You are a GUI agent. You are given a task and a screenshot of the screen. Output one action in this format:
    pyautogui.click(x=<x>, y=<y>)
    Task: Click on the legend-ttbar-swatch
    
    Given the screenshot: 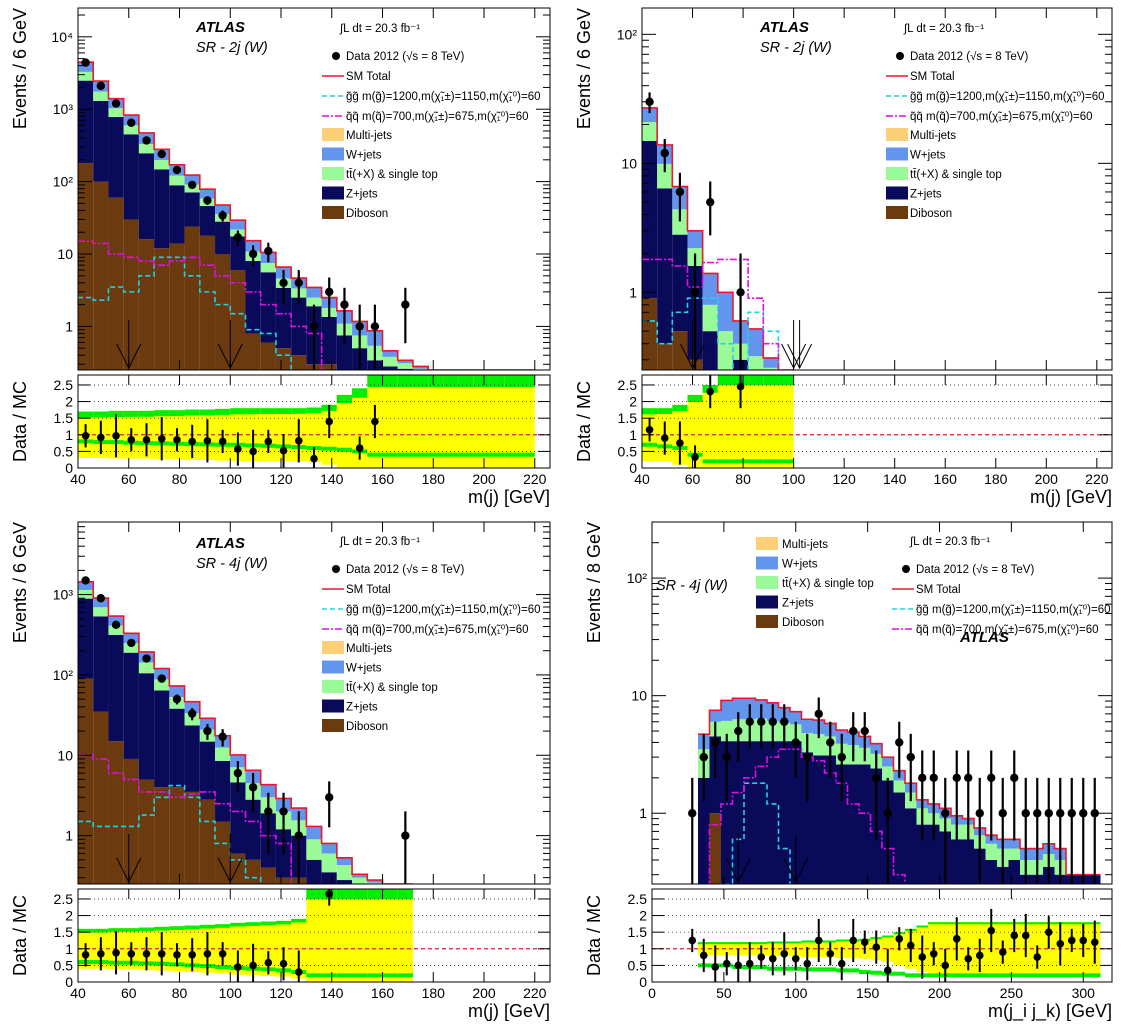 What is the action you would take?
    pyautogui.click(x=333, y=686)
    